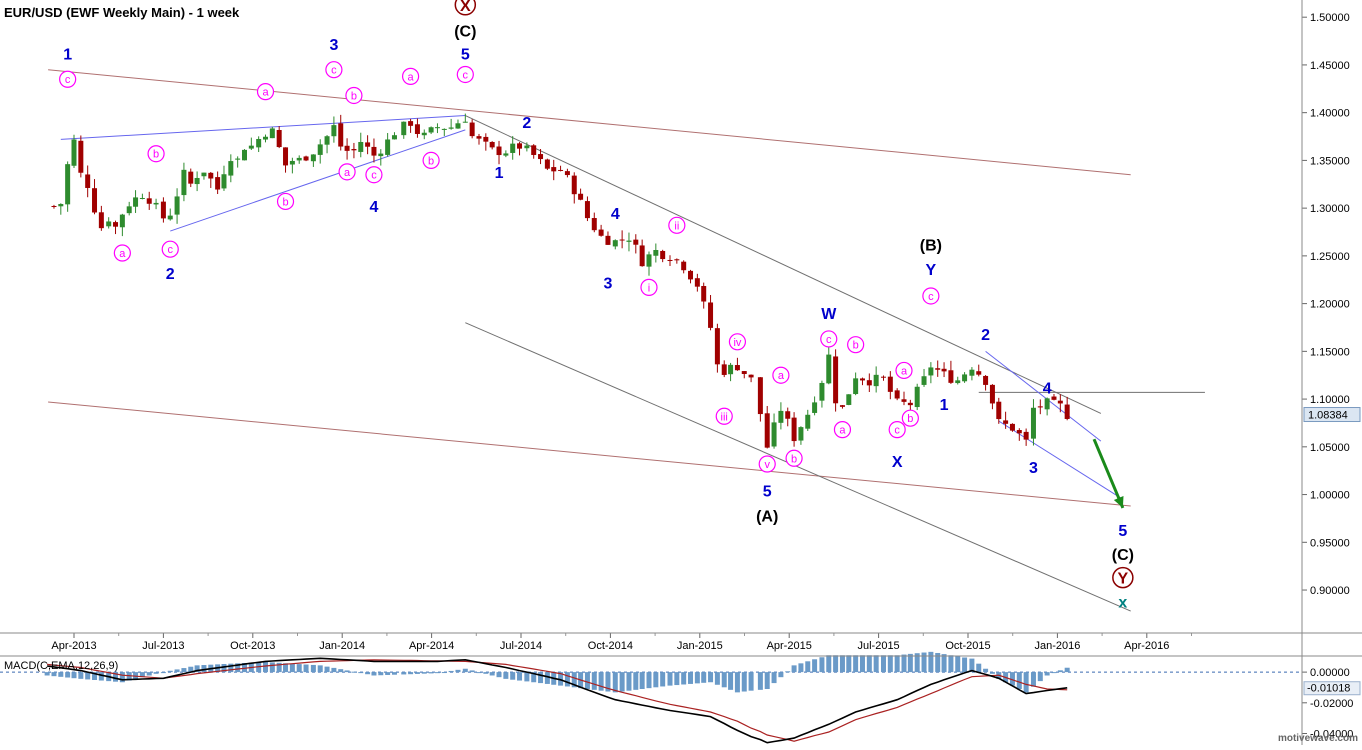 Image resolution: width=1362 pixels, height=750 pixels. What do you see at coordinates (931, 270) in the screenshot?
I see `wave-label: Y` at bounding box center [931, 270].